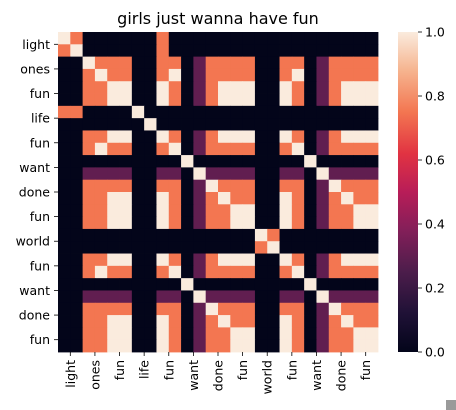  What do you see at coordinates (34, 290) in the screenshot?
I see `row-tick-label: want` at bounding box center [34, 290].